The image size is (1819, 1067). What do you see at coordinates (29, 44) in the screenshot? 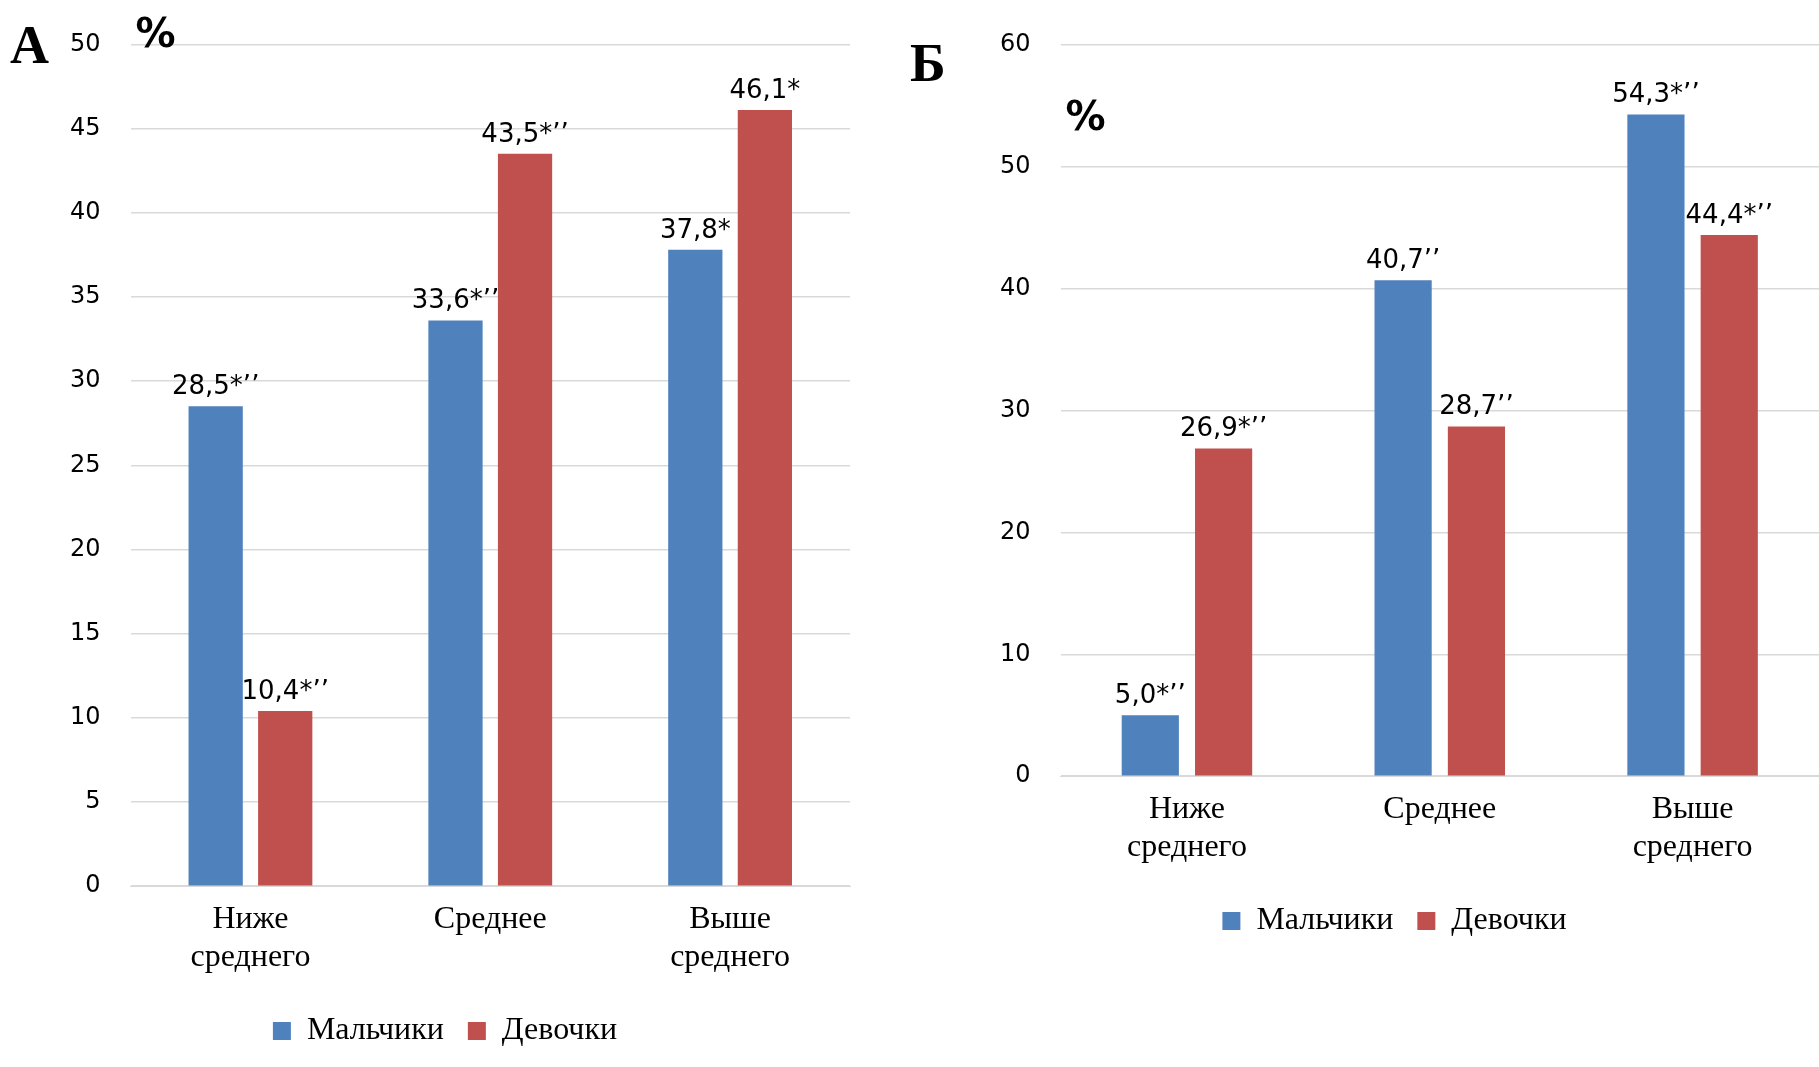
I see `chart-title: А` at bounding box center [29, 44].